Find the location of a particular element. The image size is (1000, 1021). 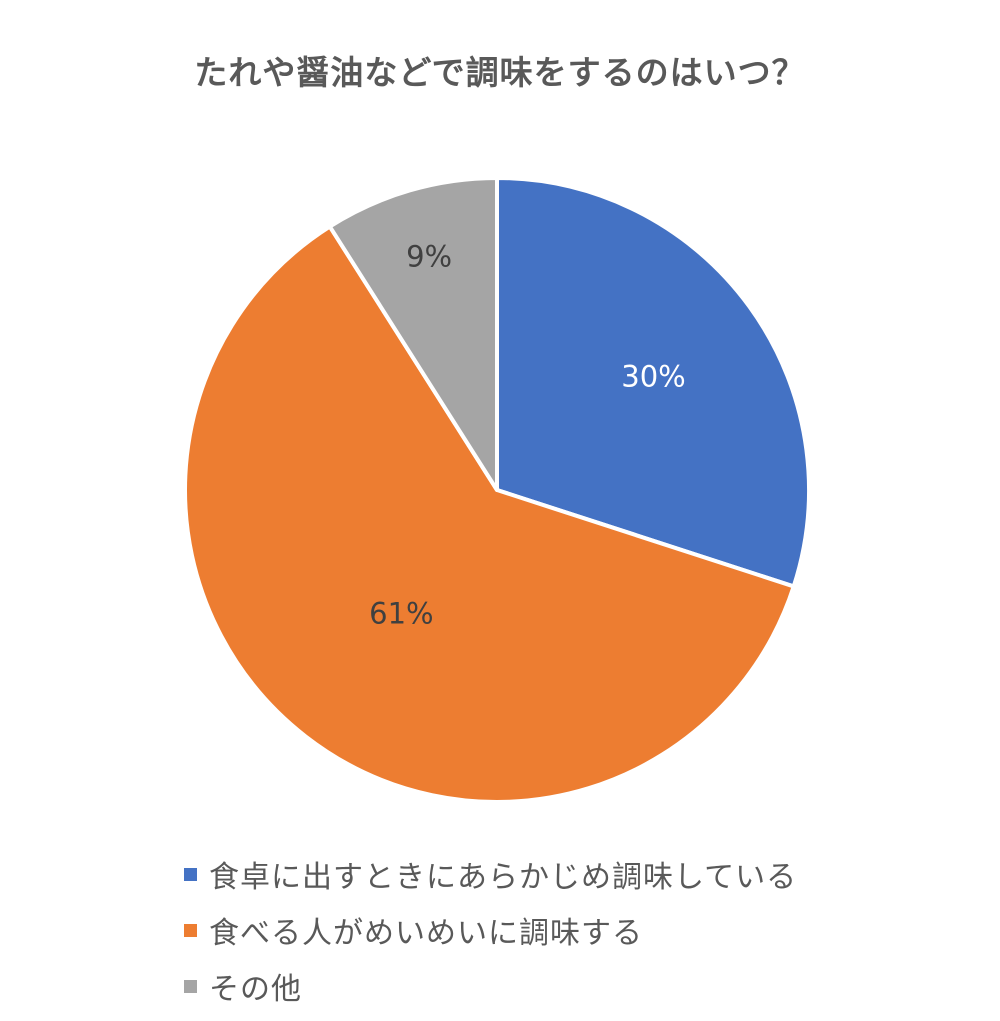

legend-label: その他 is located at coordinates (255, 989).